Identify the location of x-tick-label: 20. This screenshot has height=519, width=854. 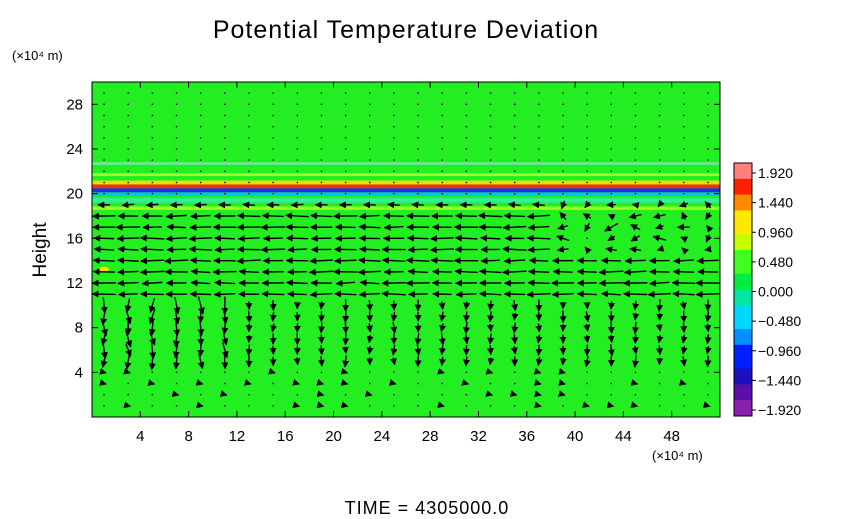
(333, 436).